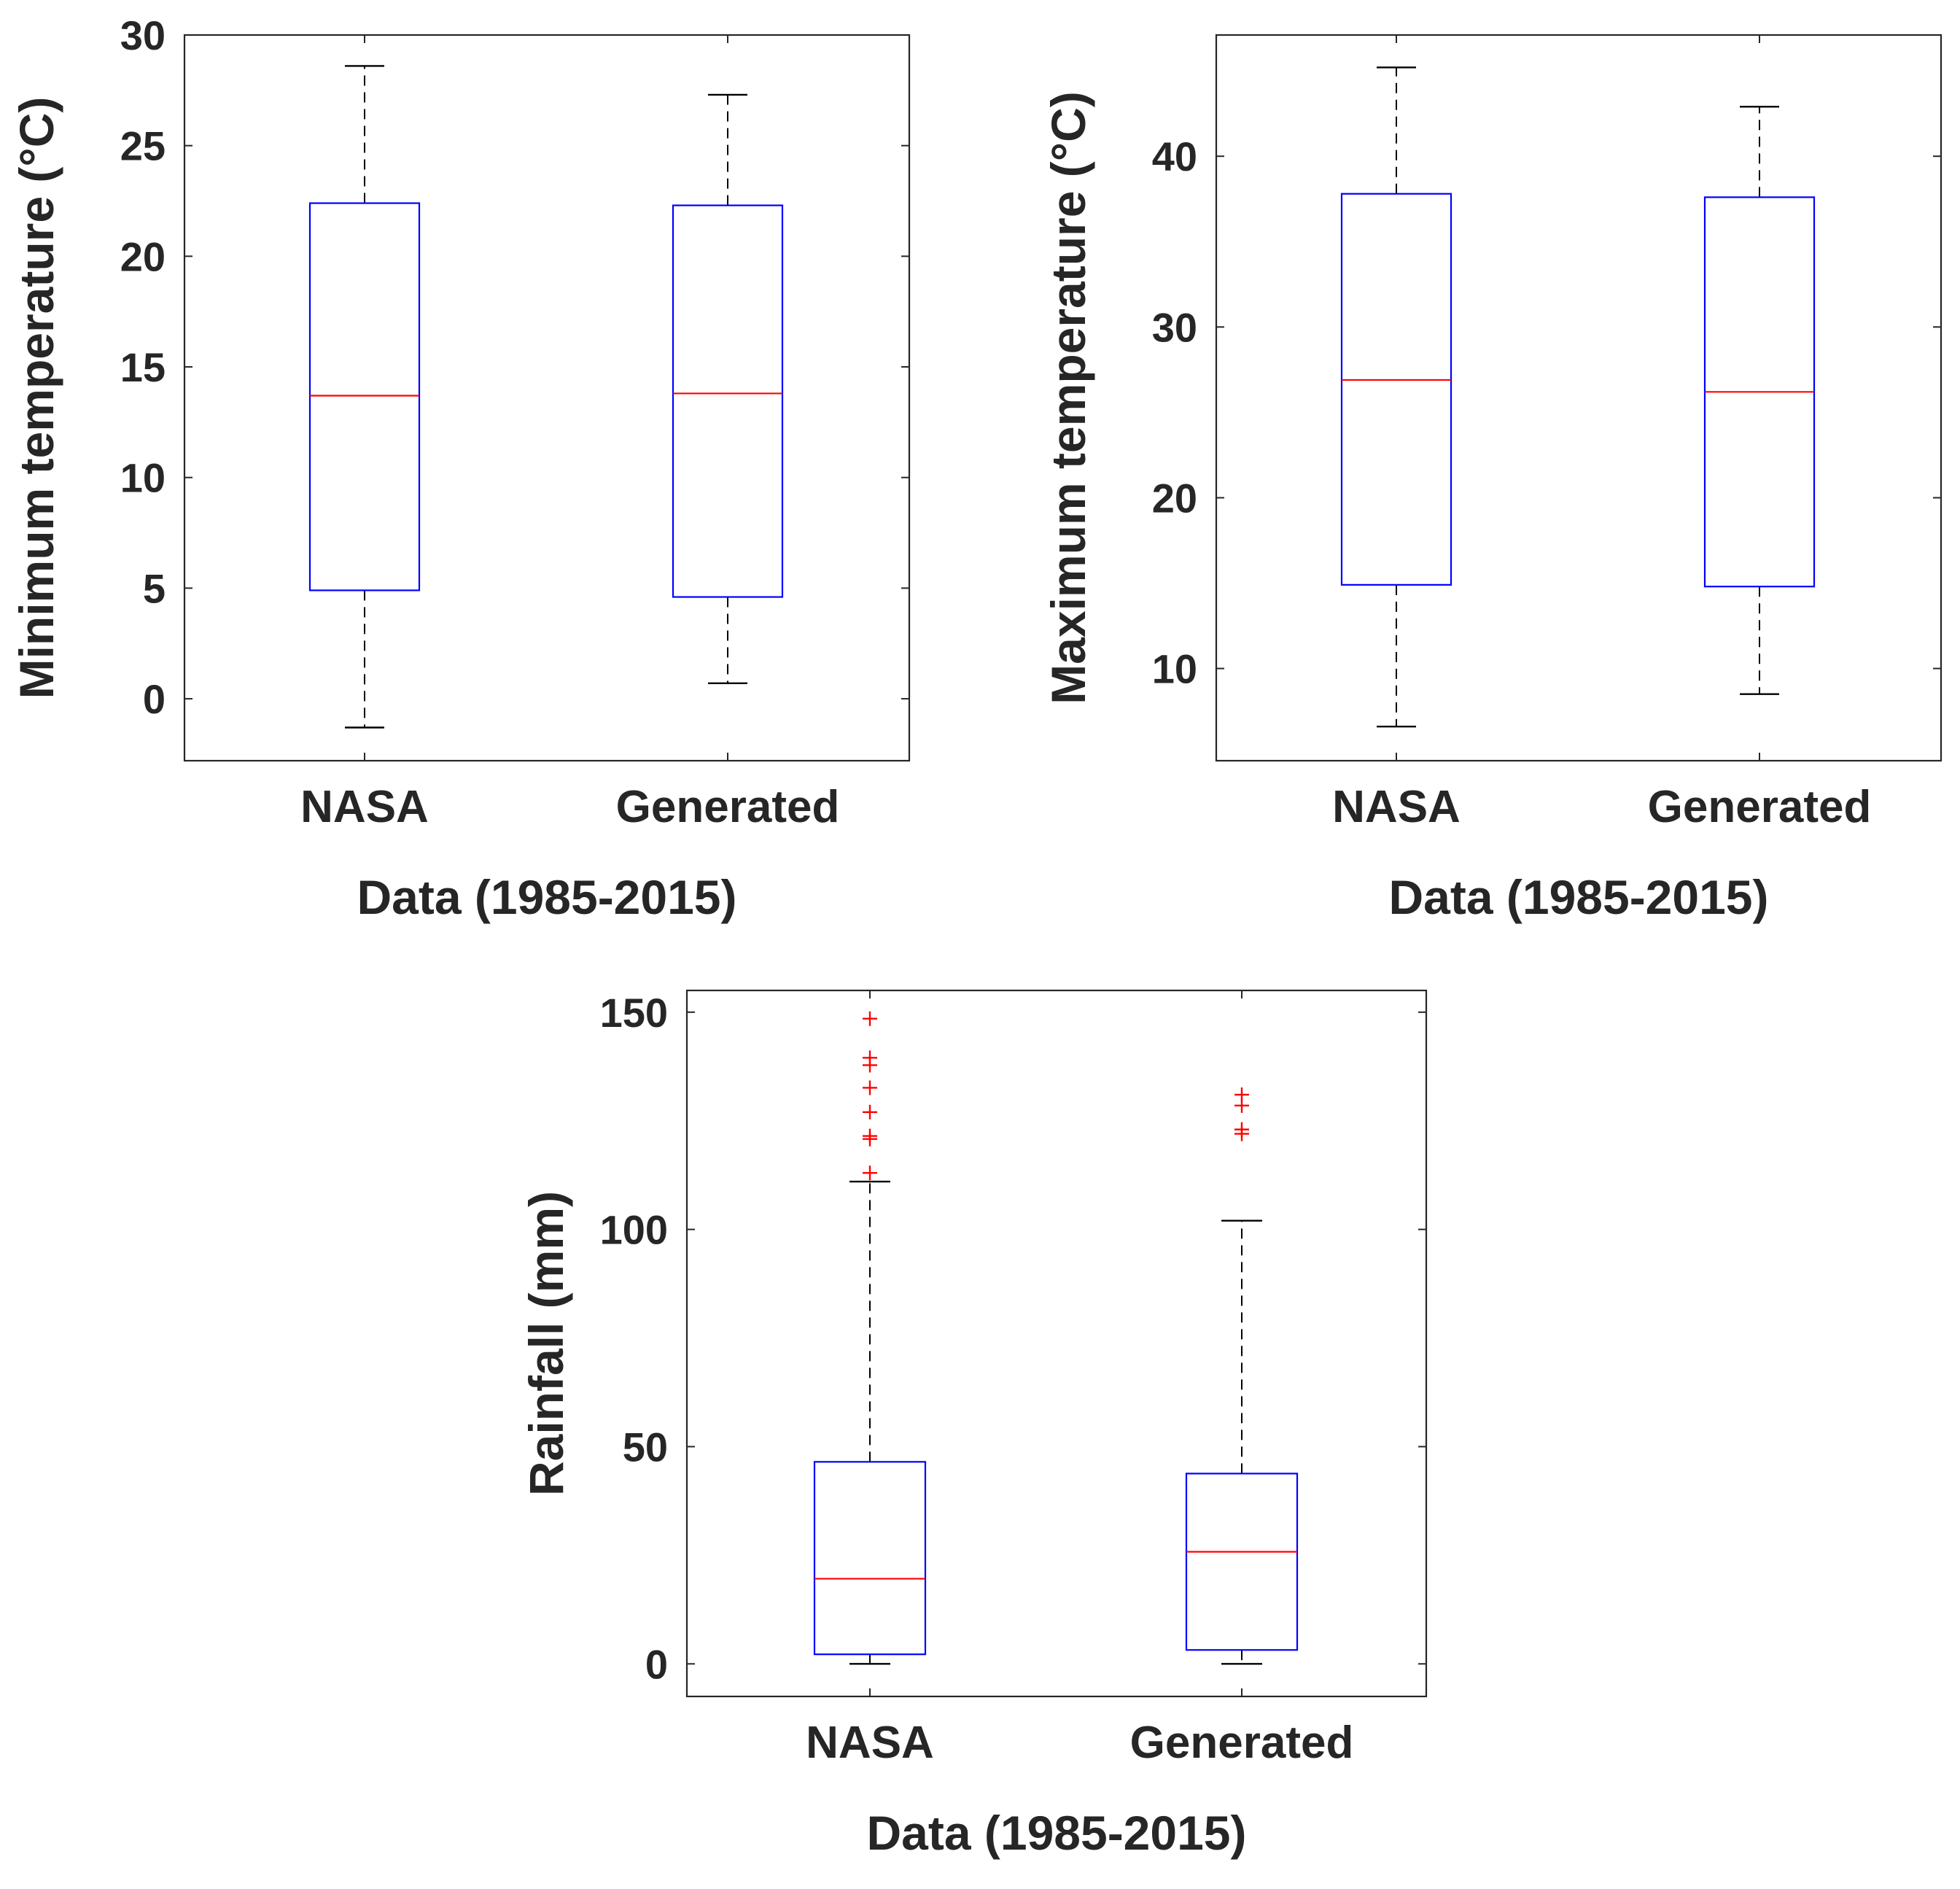  I want to click on y-axis-label: Maximum temperature (°C), so click(1068, 398).